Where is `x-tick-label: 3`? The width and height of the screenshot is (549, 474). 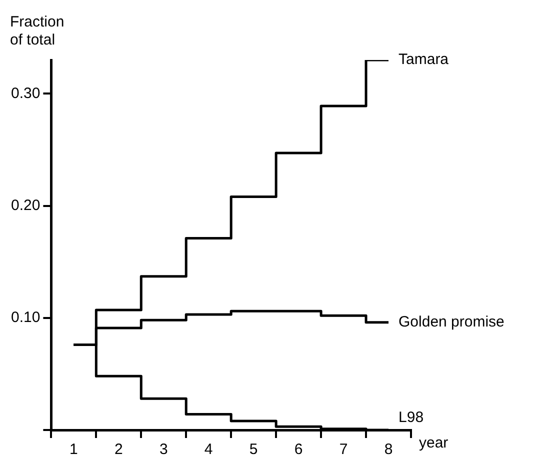
x-tick-label: 3 is located at coordinates (163, 449).